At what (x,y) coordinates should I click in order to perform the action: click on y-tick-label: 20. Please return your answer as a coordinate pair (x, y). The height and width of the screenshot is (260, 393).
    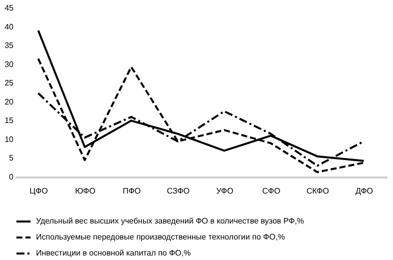
    Looking at the image, I should click on (9, 101).